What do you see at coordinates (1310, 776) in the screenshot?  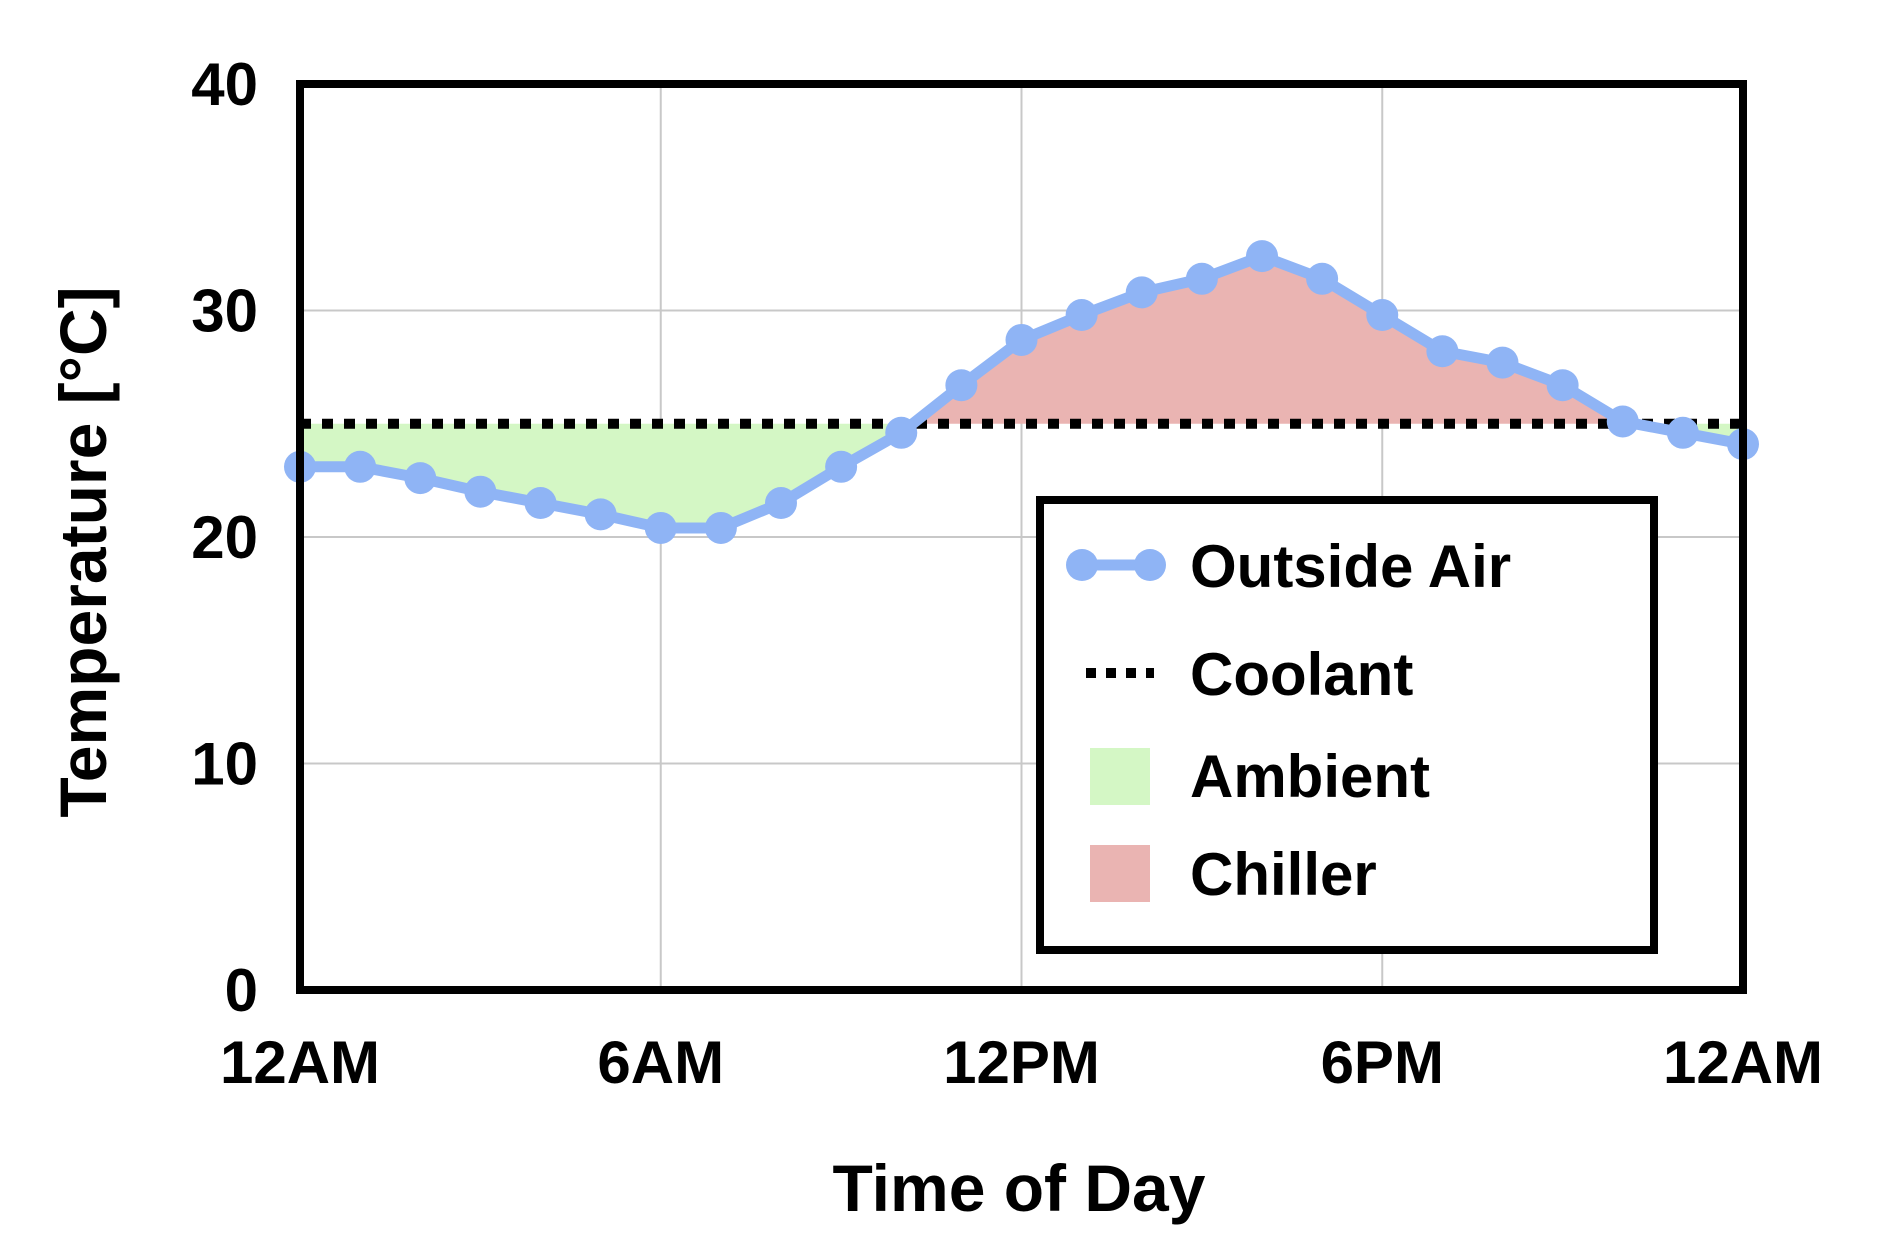 I see `legend-ambient-label: Ambient` at bounding box center [1310, 776].